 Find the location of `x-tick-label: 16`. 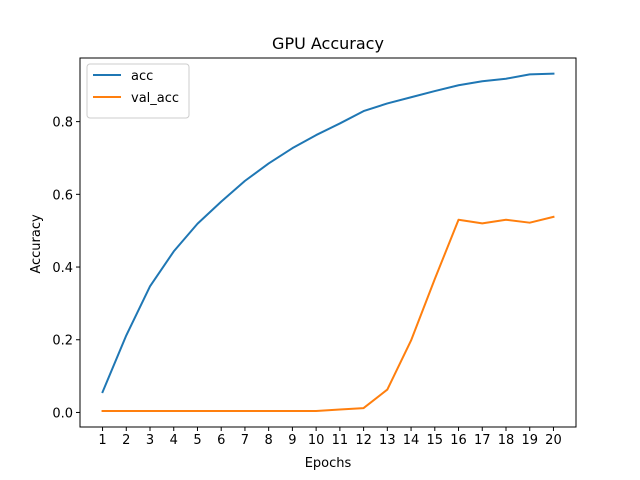

x-tick-label: 16 is located at coordinates (458, 440).